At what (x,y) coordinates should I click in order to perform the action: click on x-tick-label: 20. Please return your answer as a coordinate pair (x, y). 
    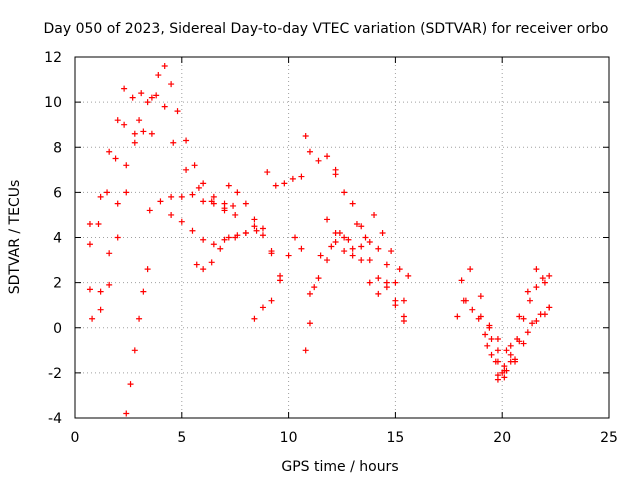
    Looking at the image, I should click on (502, 438).